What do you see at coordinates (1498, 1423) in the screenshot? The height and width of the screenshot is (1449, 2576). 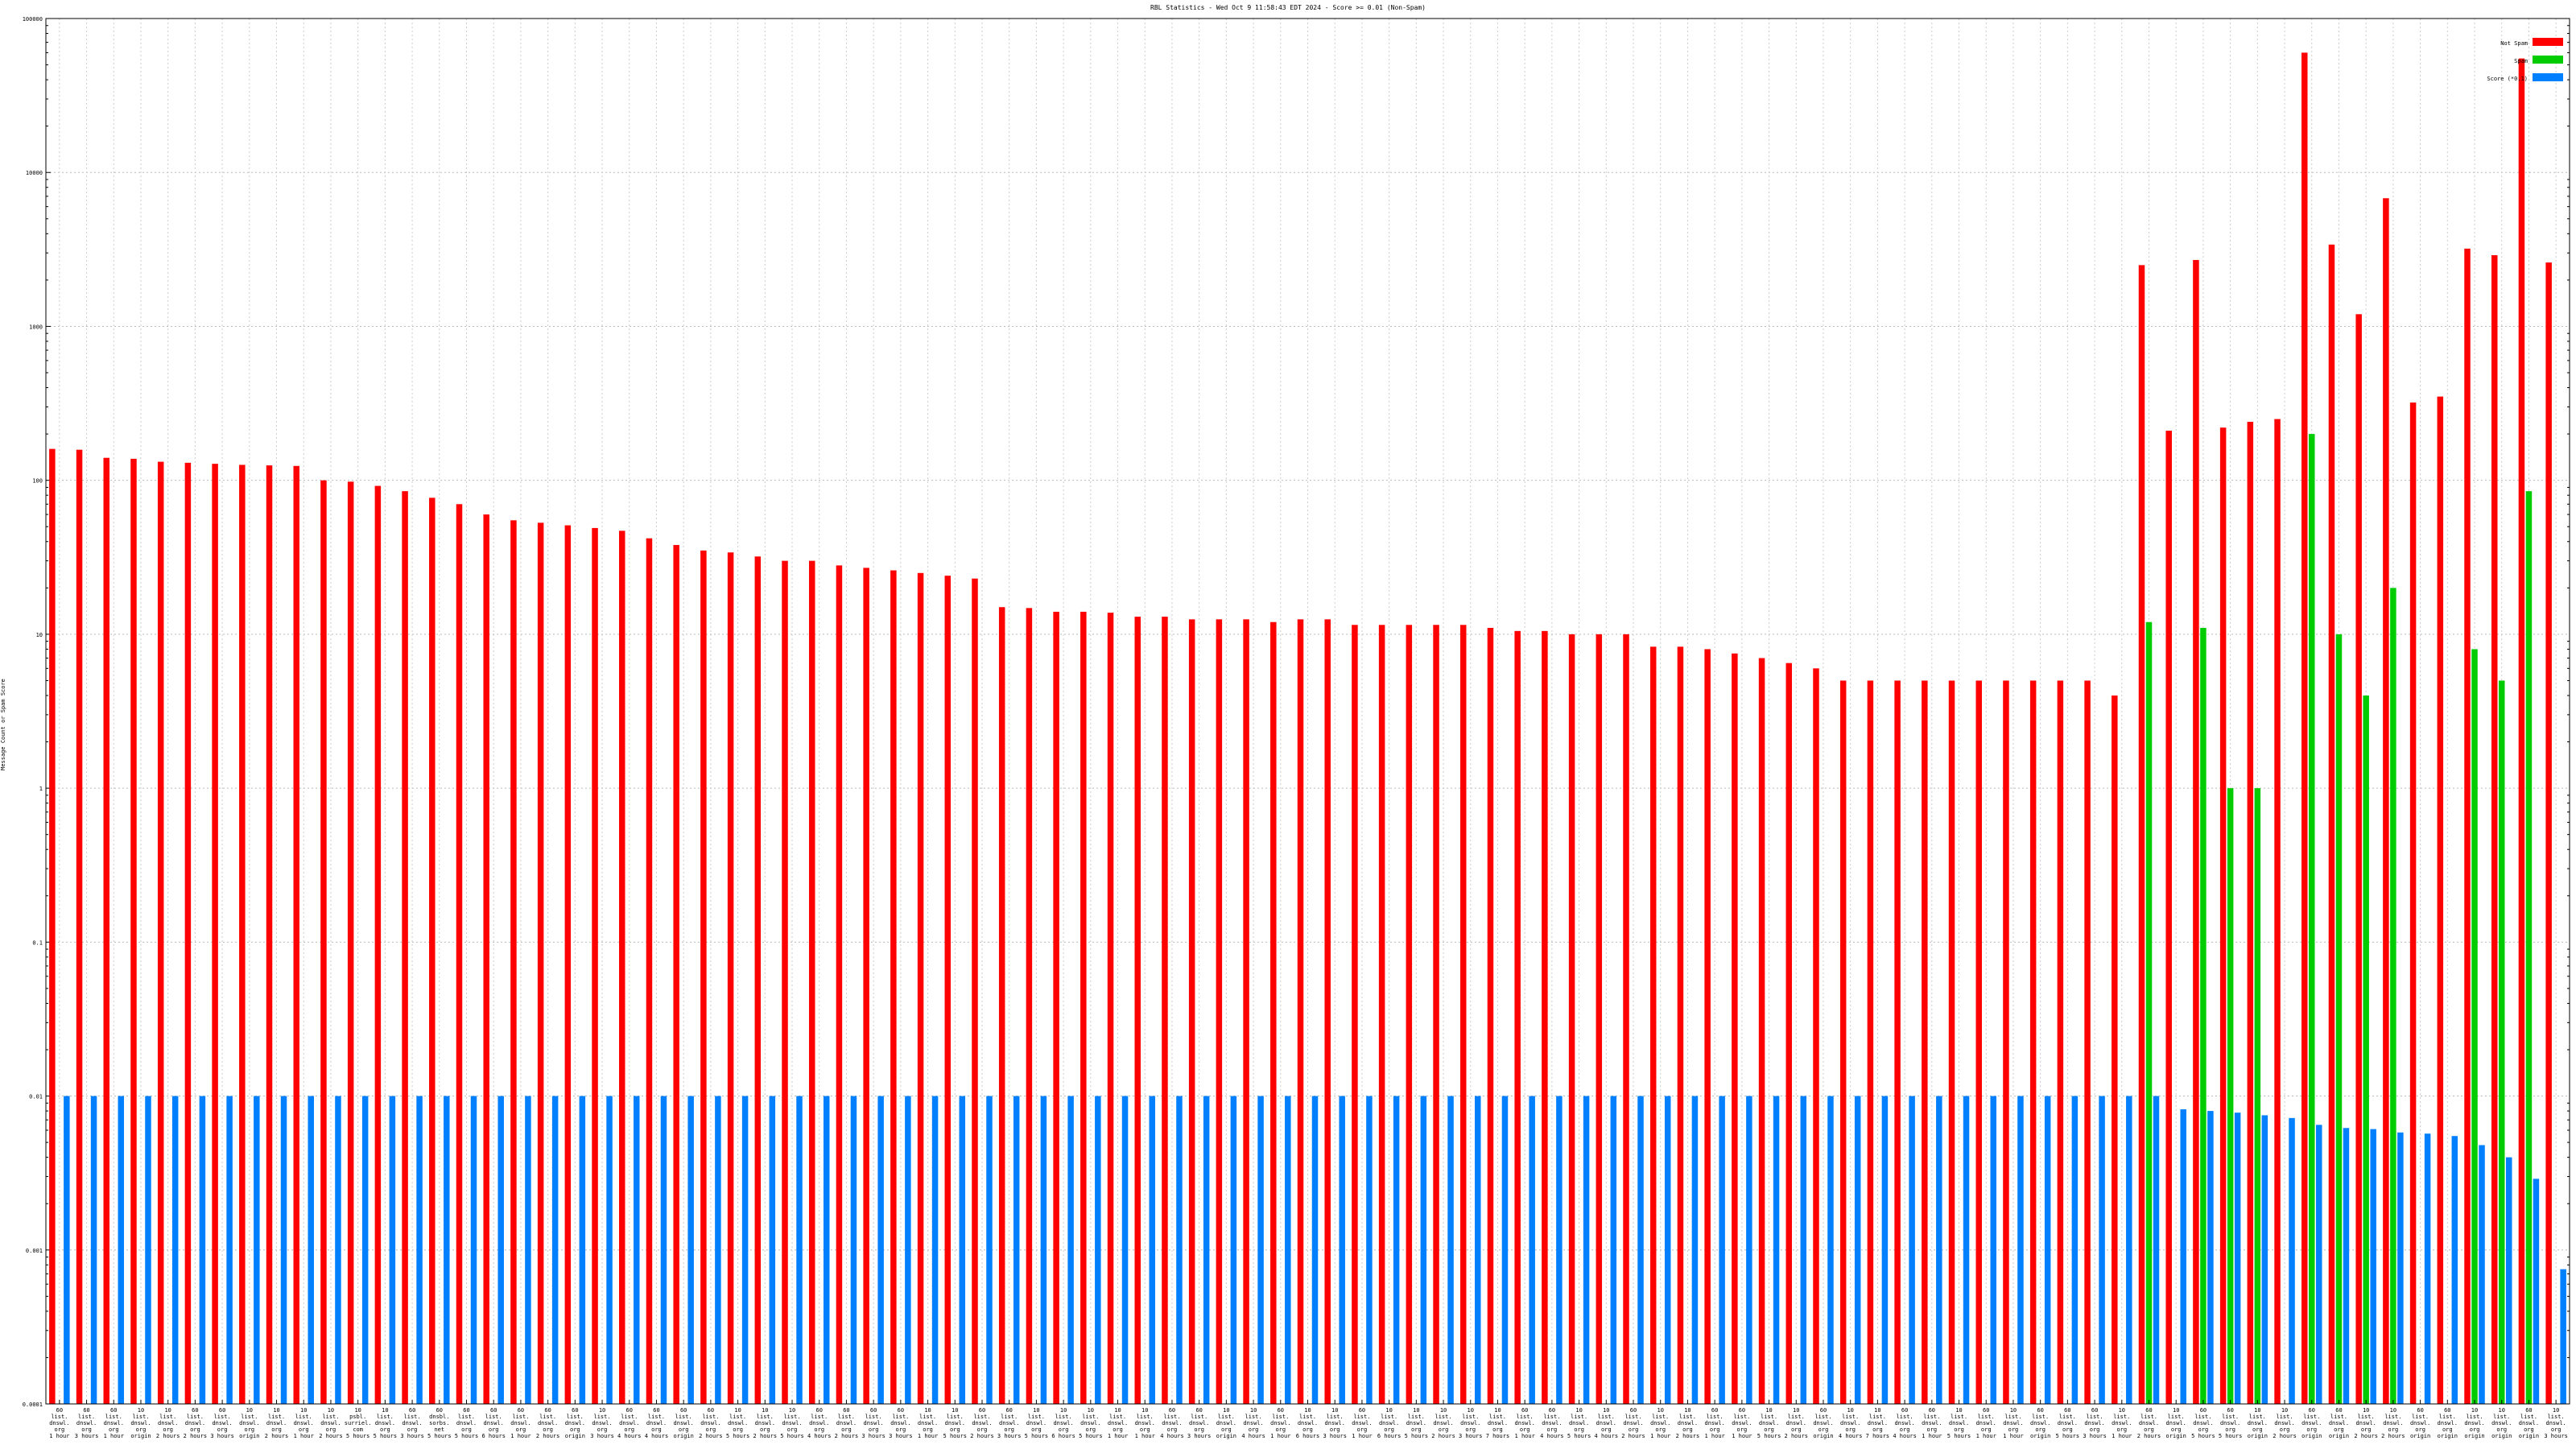 I see `x-tick-label: 10 list. dnswl. org 7 hours` at bounding box center [1498, 1423].